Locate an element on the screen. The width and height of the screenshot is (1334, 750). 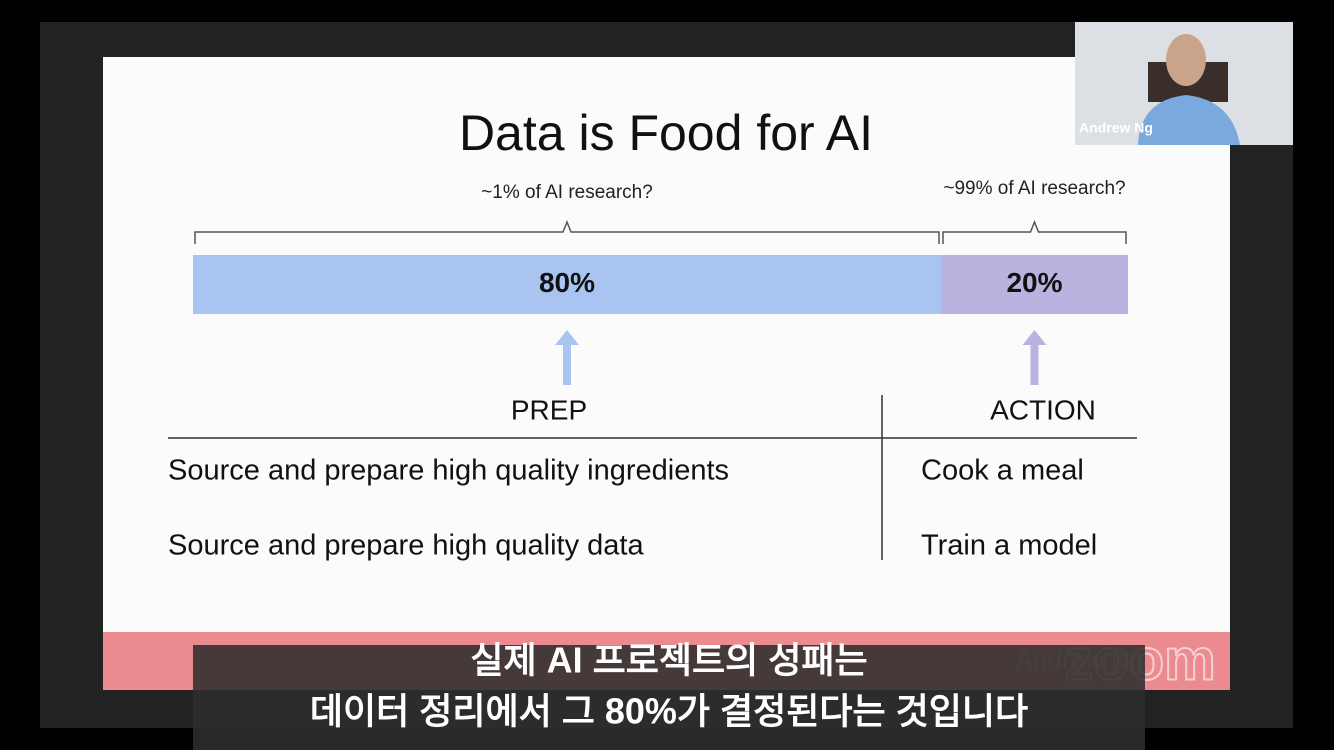
bar-label: 80% is located at coordinates (567, 282).